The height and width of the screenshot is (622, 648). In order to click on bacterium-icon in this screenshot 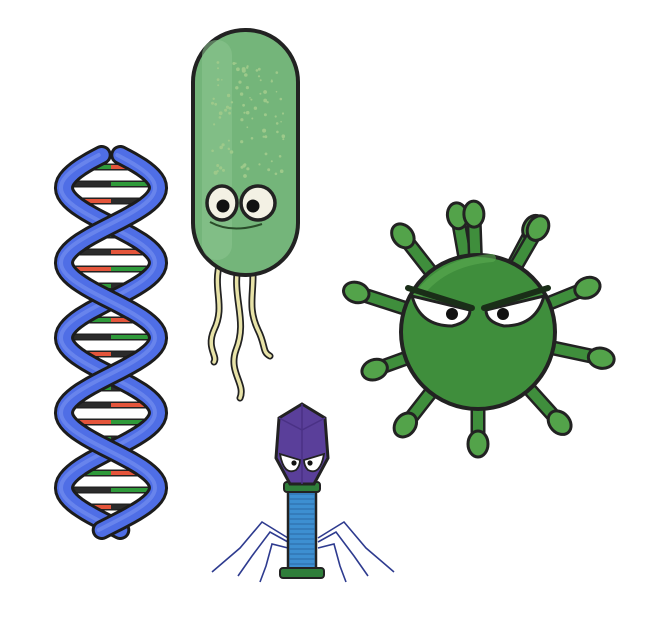, I will do `click(245, 215)`.